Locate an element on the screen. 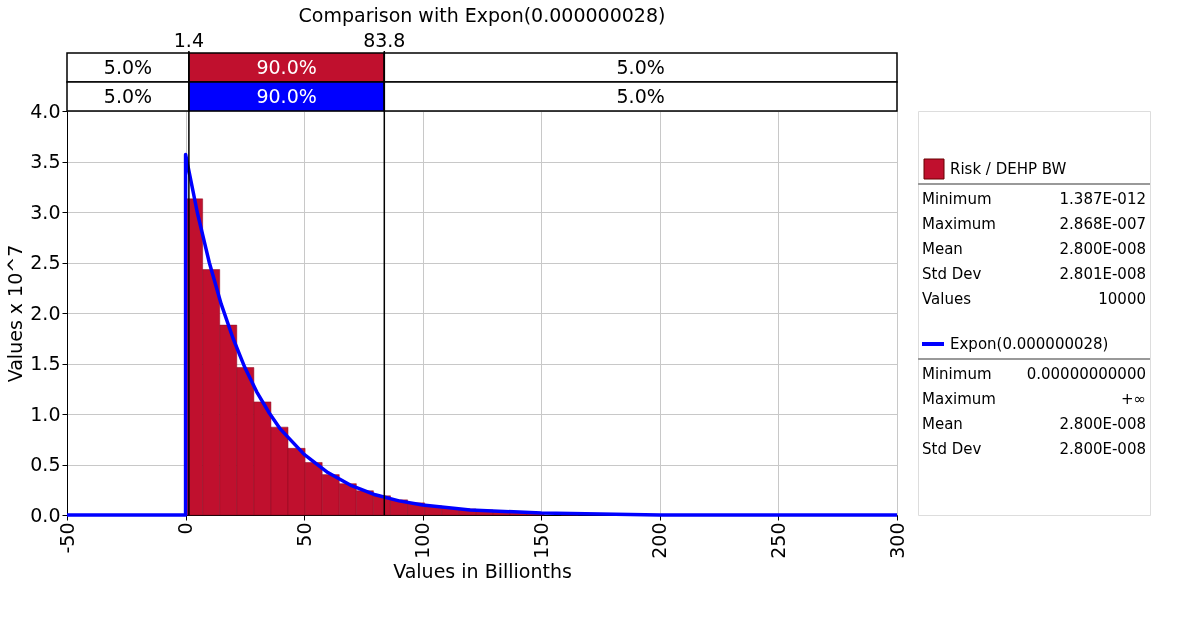 This screenshot has width=1201, height=629. x-tick-label: 300 is located at coordinates (896, 540).